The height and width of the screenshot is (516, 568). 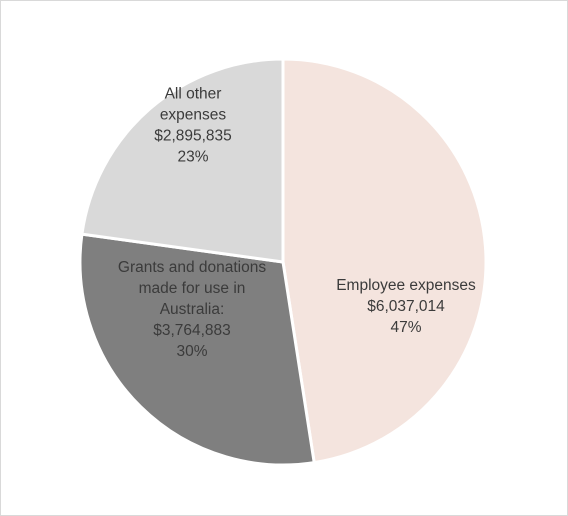 I want to click on pie-slice-label-name-line: made for use in, so click(x=192, y=288).